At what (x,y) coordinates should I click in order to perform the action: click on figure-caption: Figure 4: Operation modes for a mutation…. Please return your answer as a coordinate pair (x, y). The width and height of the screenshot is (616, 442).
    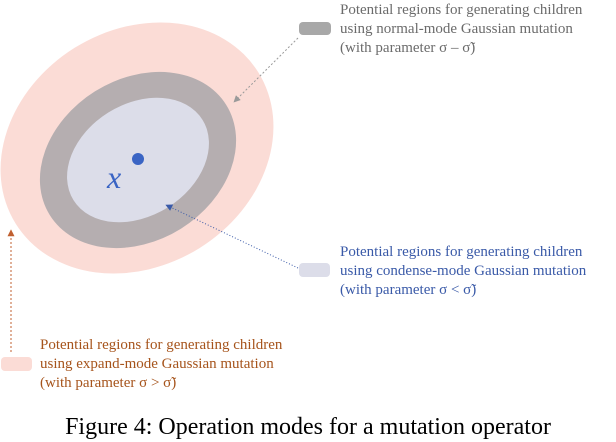
    Looking at the image, I should click on (308, 427).